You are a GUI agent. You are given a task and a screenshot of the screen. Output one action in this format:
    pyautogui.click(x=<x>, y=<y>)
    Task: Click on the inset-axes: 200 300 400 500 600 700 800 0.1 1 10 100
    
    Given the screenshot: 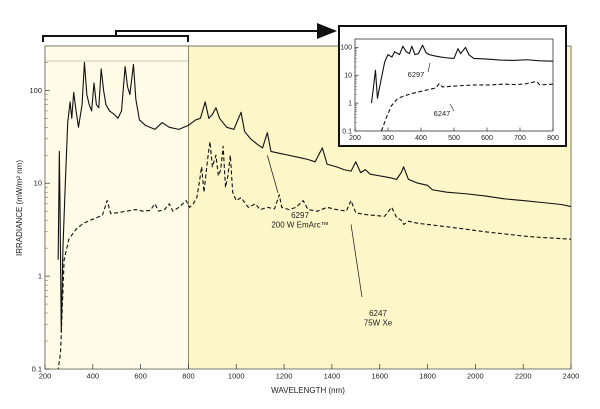 What is the action you would take?
    pyautogui.click(x=449, y=93)
    